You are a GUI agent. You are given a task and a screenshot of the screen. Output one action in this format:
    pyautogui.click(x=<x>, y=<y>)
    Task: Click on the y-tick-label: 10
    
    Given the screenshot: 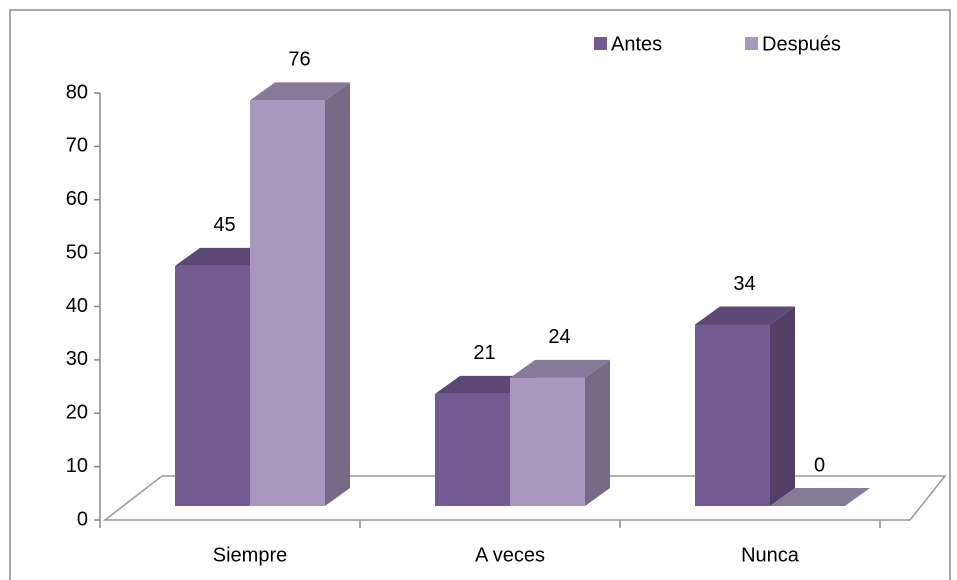 What is the action you would take?
    pyautogui.click(x=77, y=466)
    